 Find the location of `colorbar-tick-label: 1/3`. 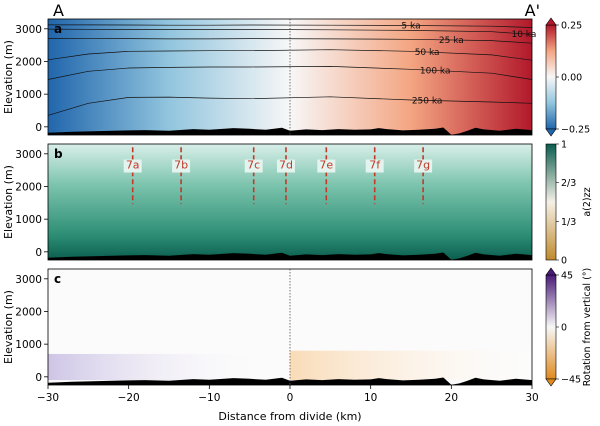

colorbar-tick-label: 1/3 is located at coordinates (568, 222).